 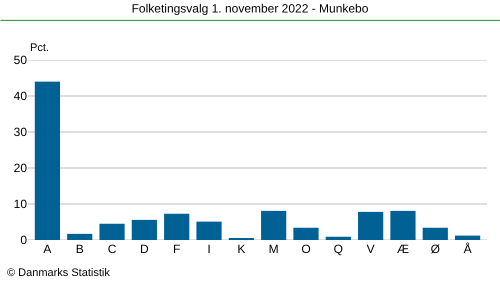 I want to click on y-axis-title: Pct., so click(x=39, y=48).